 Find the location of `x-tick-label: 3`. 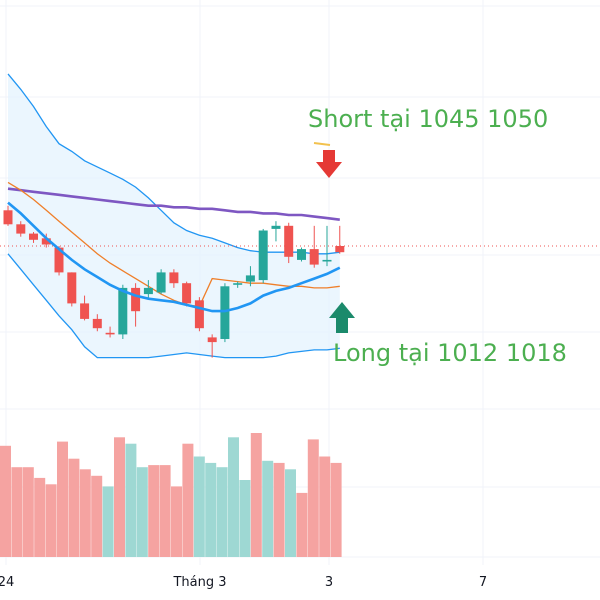

x-tick-label: 3 is located at coordinates (329, 582).